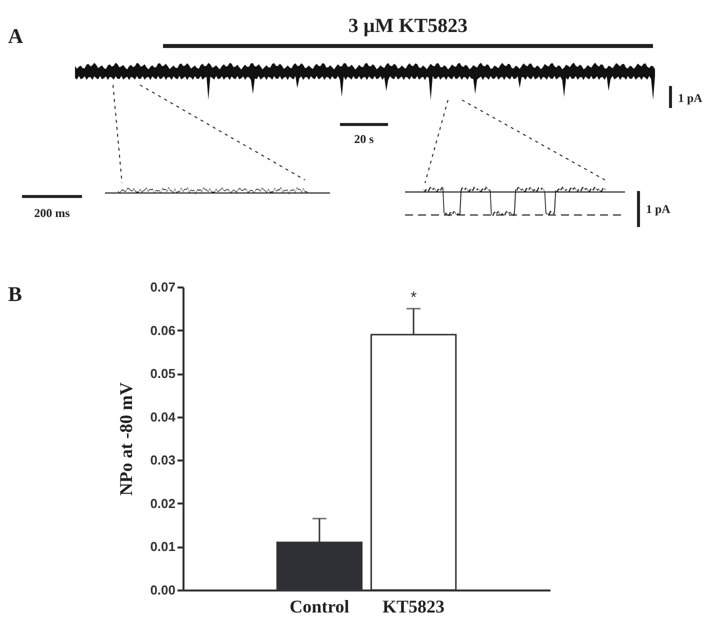 This screenshot has height=626, width=720. What do you see at coordinates (163, 590) in the screenshot?
I see `y-tick-label: 0.00` at bounding box center [163, 590].